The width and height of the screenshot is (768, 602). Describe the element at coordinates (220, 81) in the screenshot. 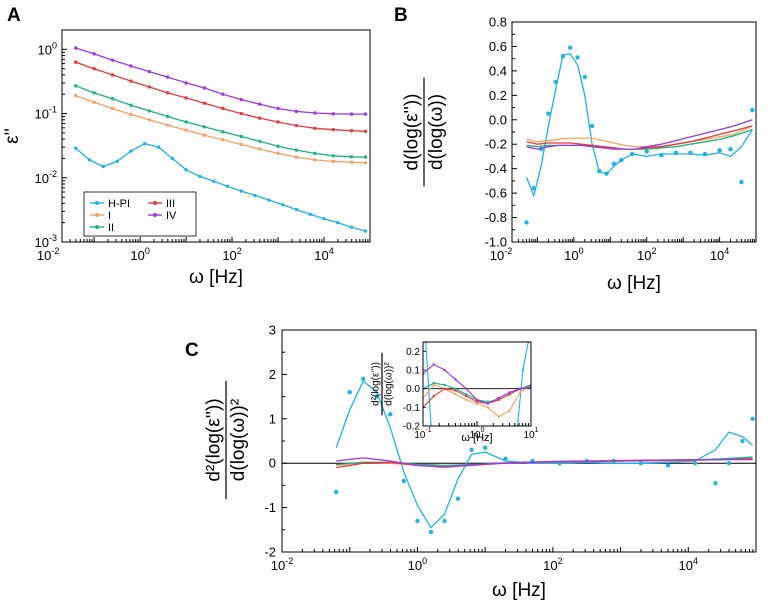

I see `panel-a-series-IV-line` at that location.